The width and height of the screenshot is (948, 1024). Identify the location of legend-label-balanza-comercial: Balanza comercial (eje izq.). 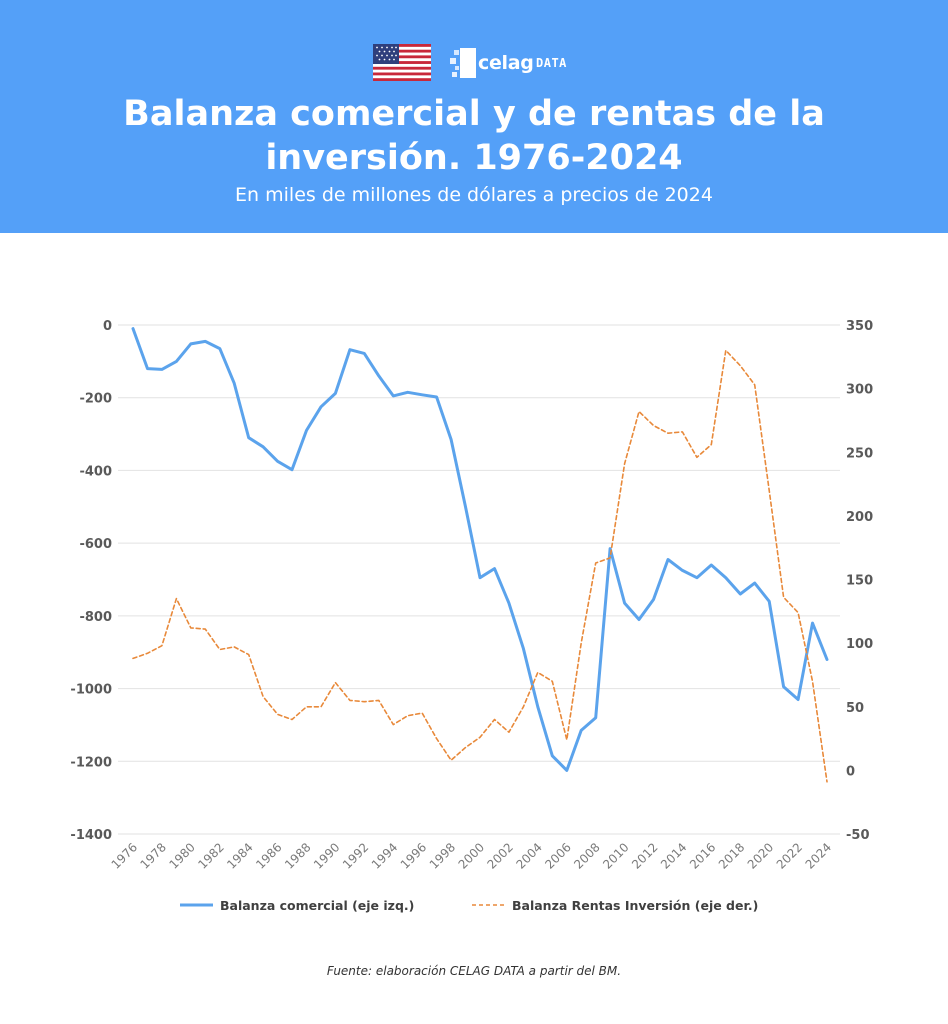
(317, 905).